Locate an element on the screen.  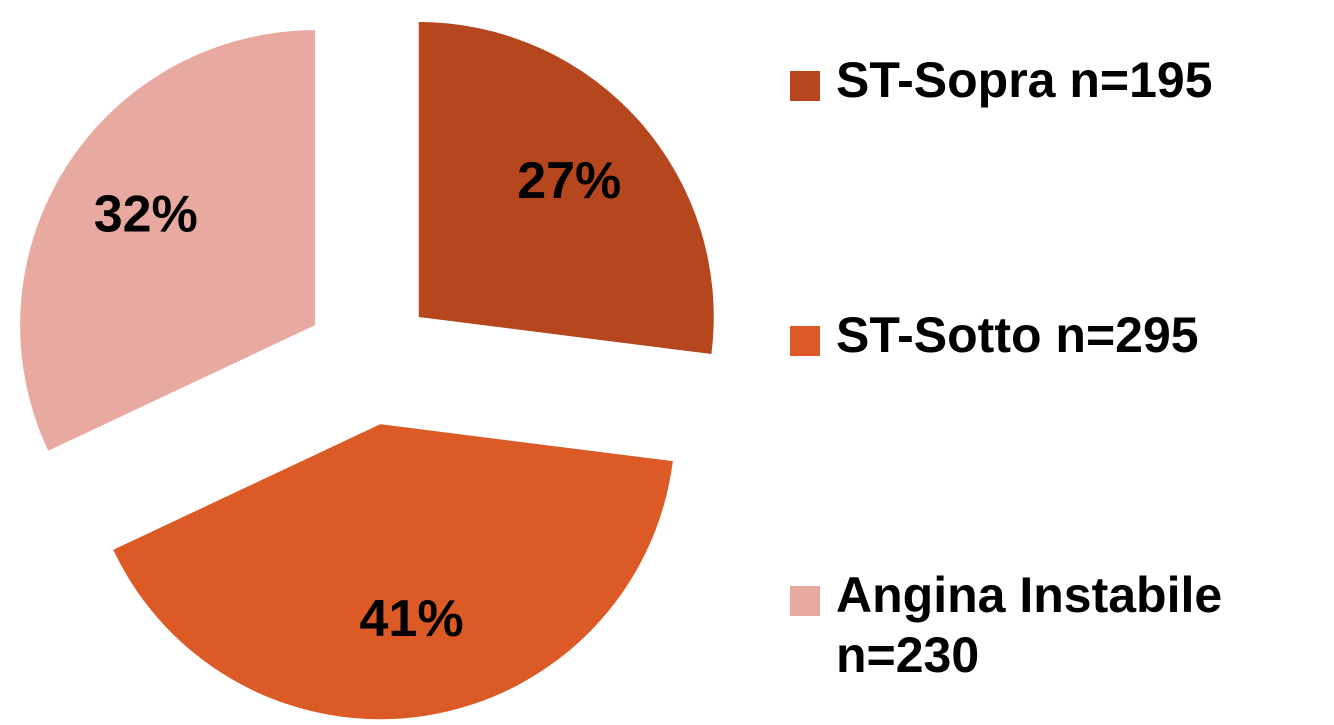
legend-label: ST-Sopra n=195 is located at coordinates (1024, 80).